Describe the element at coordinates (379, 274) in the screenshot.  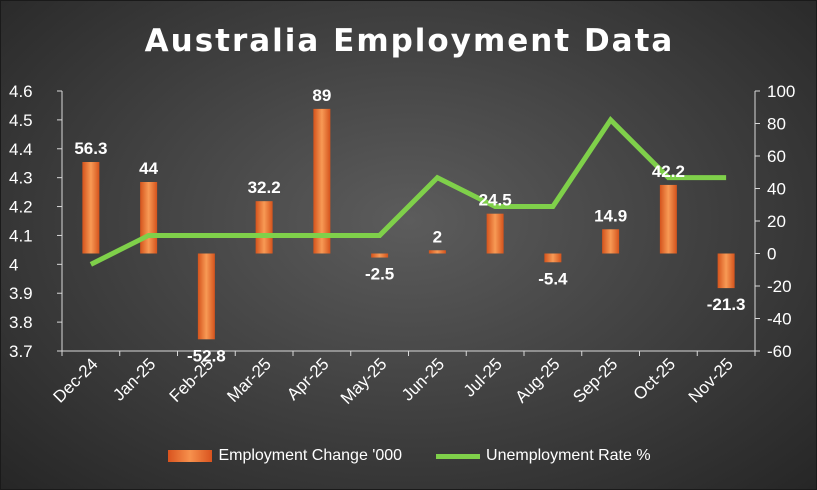
I see `bar-data-label: -2.5` at that location.